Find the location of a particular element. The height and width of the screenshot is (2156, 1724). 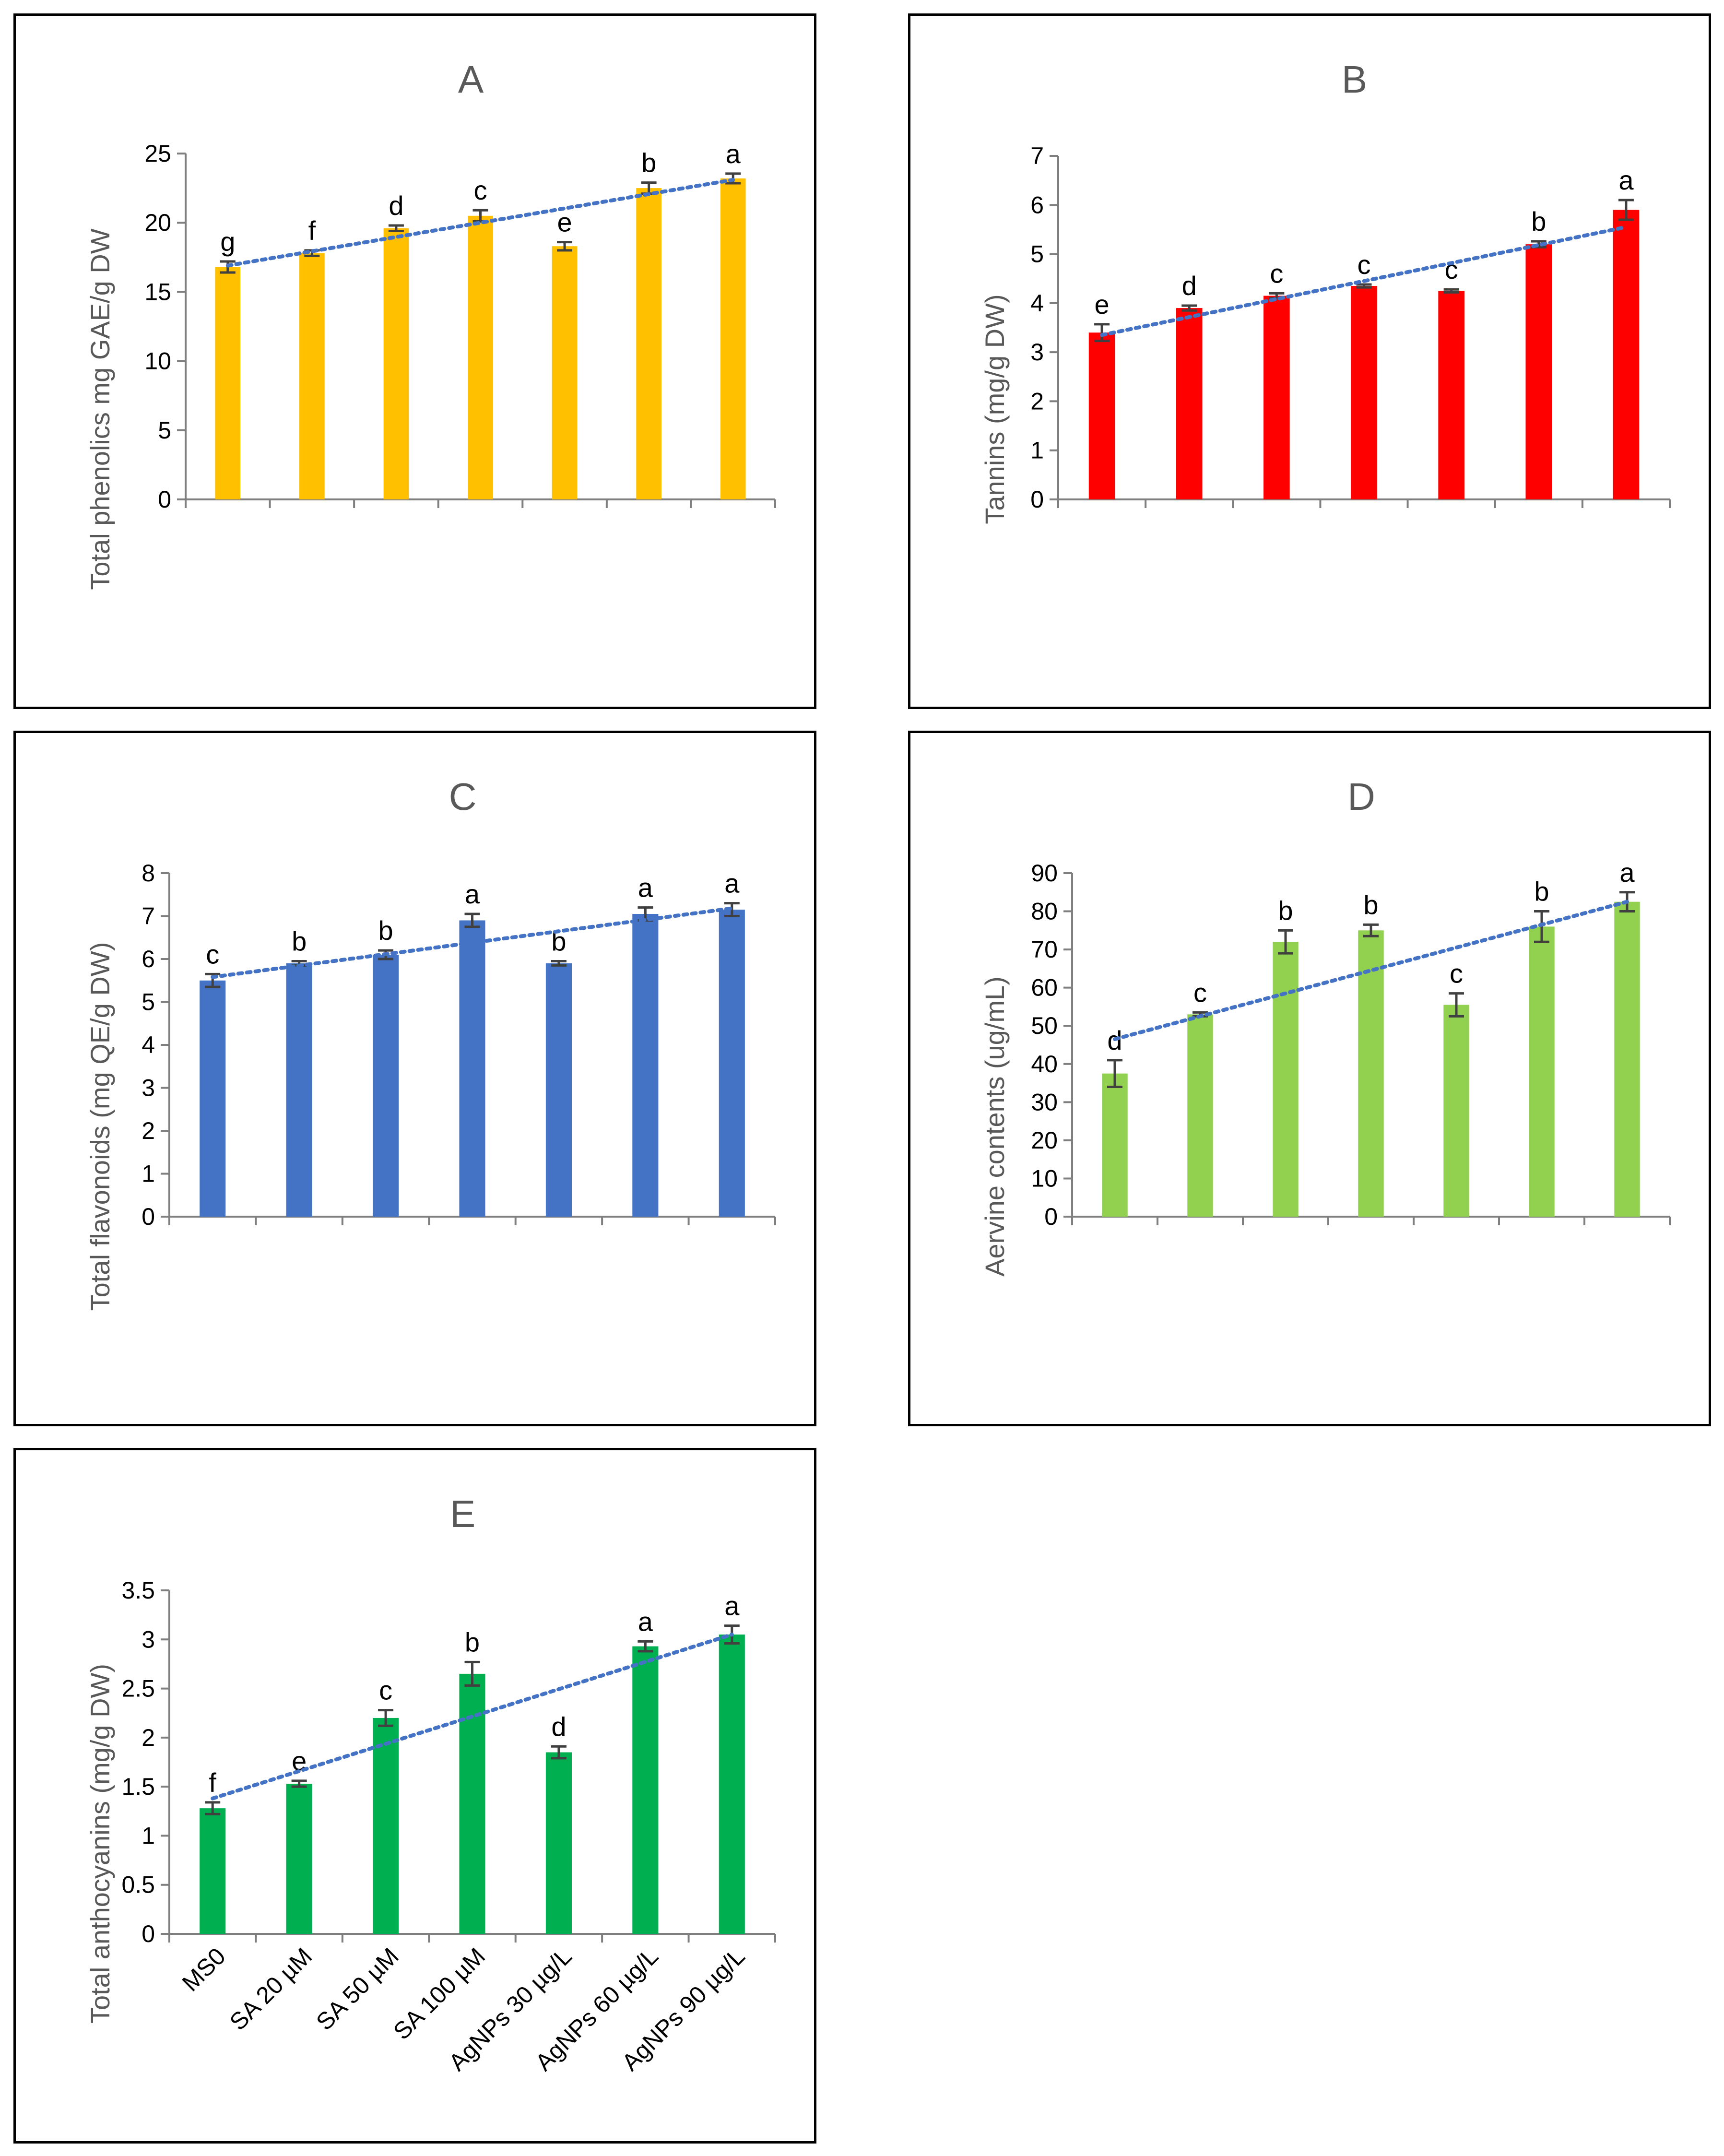

y-tick-label: 15 is located at coordinates (158, 291).